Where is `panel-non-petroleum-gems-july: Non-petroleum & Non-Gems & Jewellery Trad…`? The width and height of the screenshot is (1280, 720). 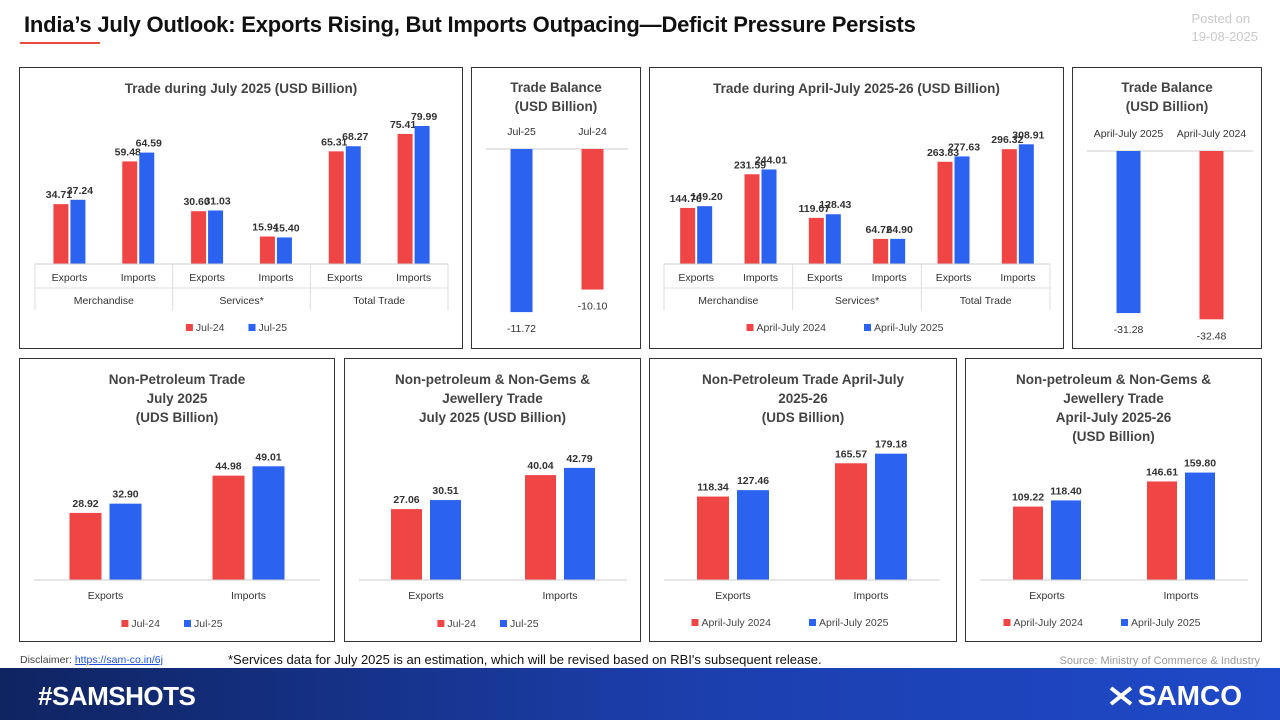
panel-non-petroleum-gems-july: Non-petroleum & Non-Gems & Jewellery Trad… is located at coordinates (492, 500).